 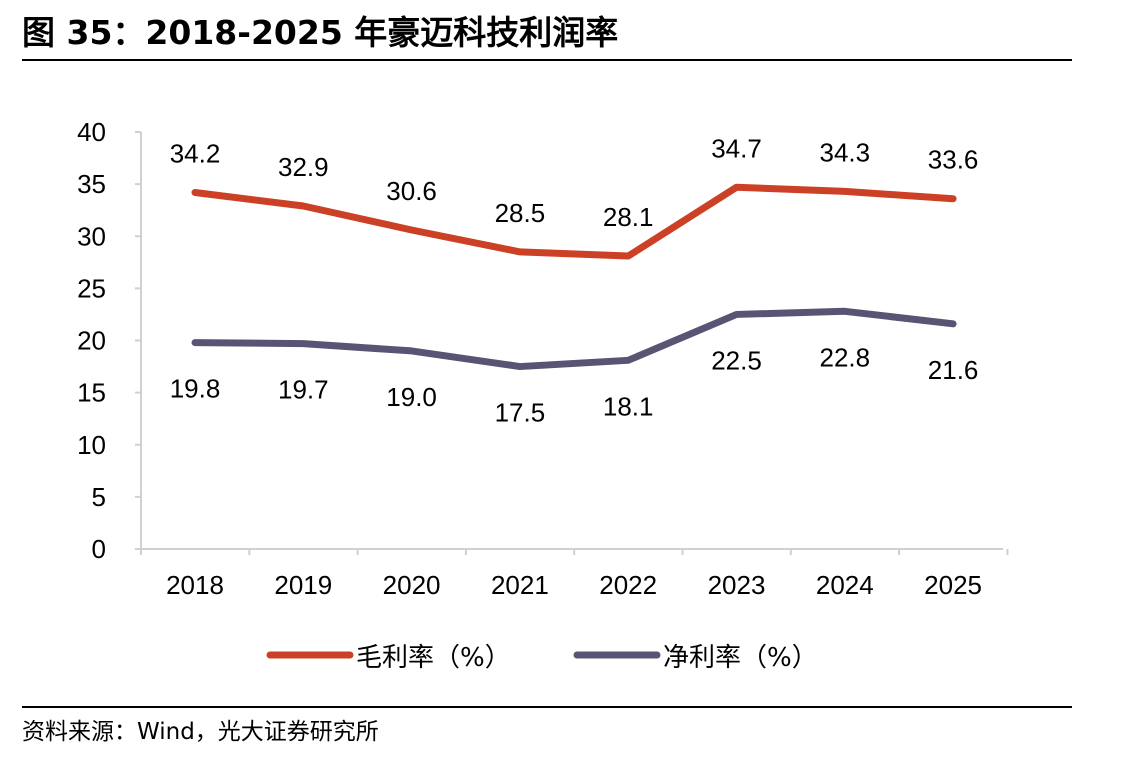 What do you see at coordinates (520, 413) in the screenshot?
I see `data-label: 17.5` at bounding box center [520, 413].